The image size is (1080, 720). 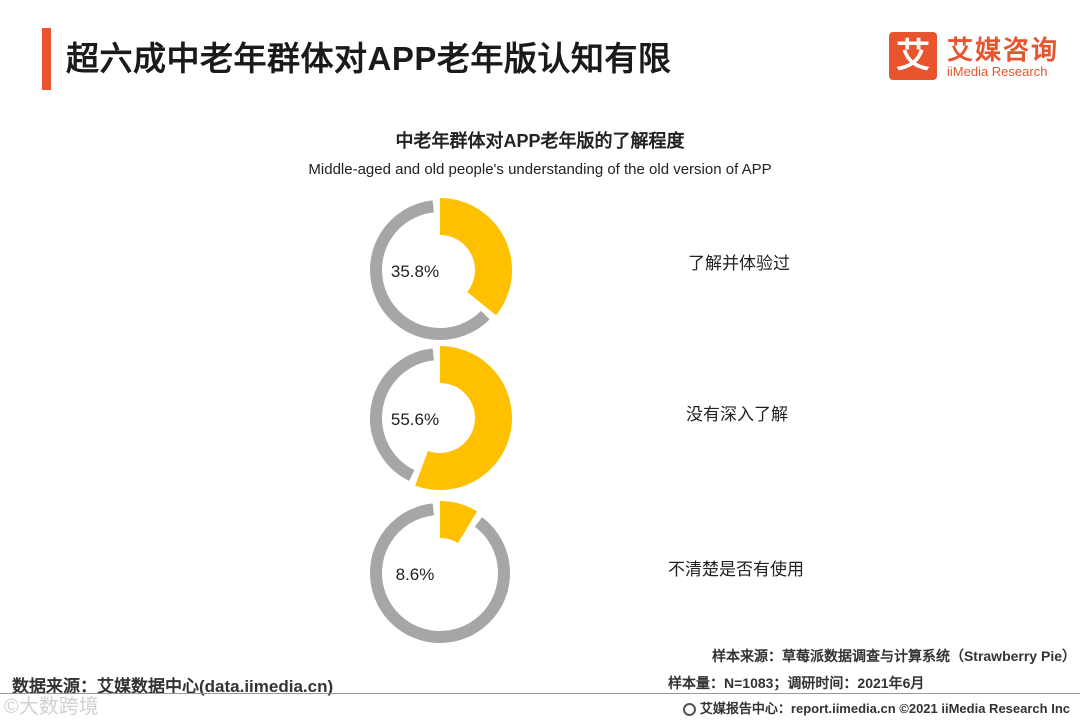 I want to click on sample-size: 样本量：N=1083；调研时间：2021年6月, so click(x=796, y=683).